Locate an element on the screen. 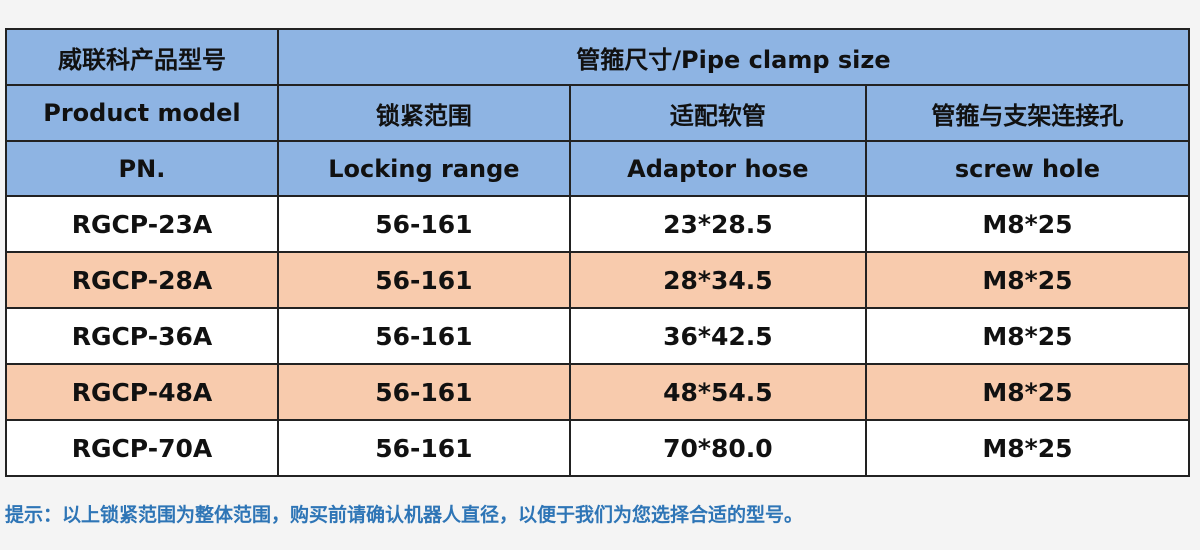  table-row: RGCP-70A 56-161 70*80.0 M8*25 is located at coordinates (598, 448).